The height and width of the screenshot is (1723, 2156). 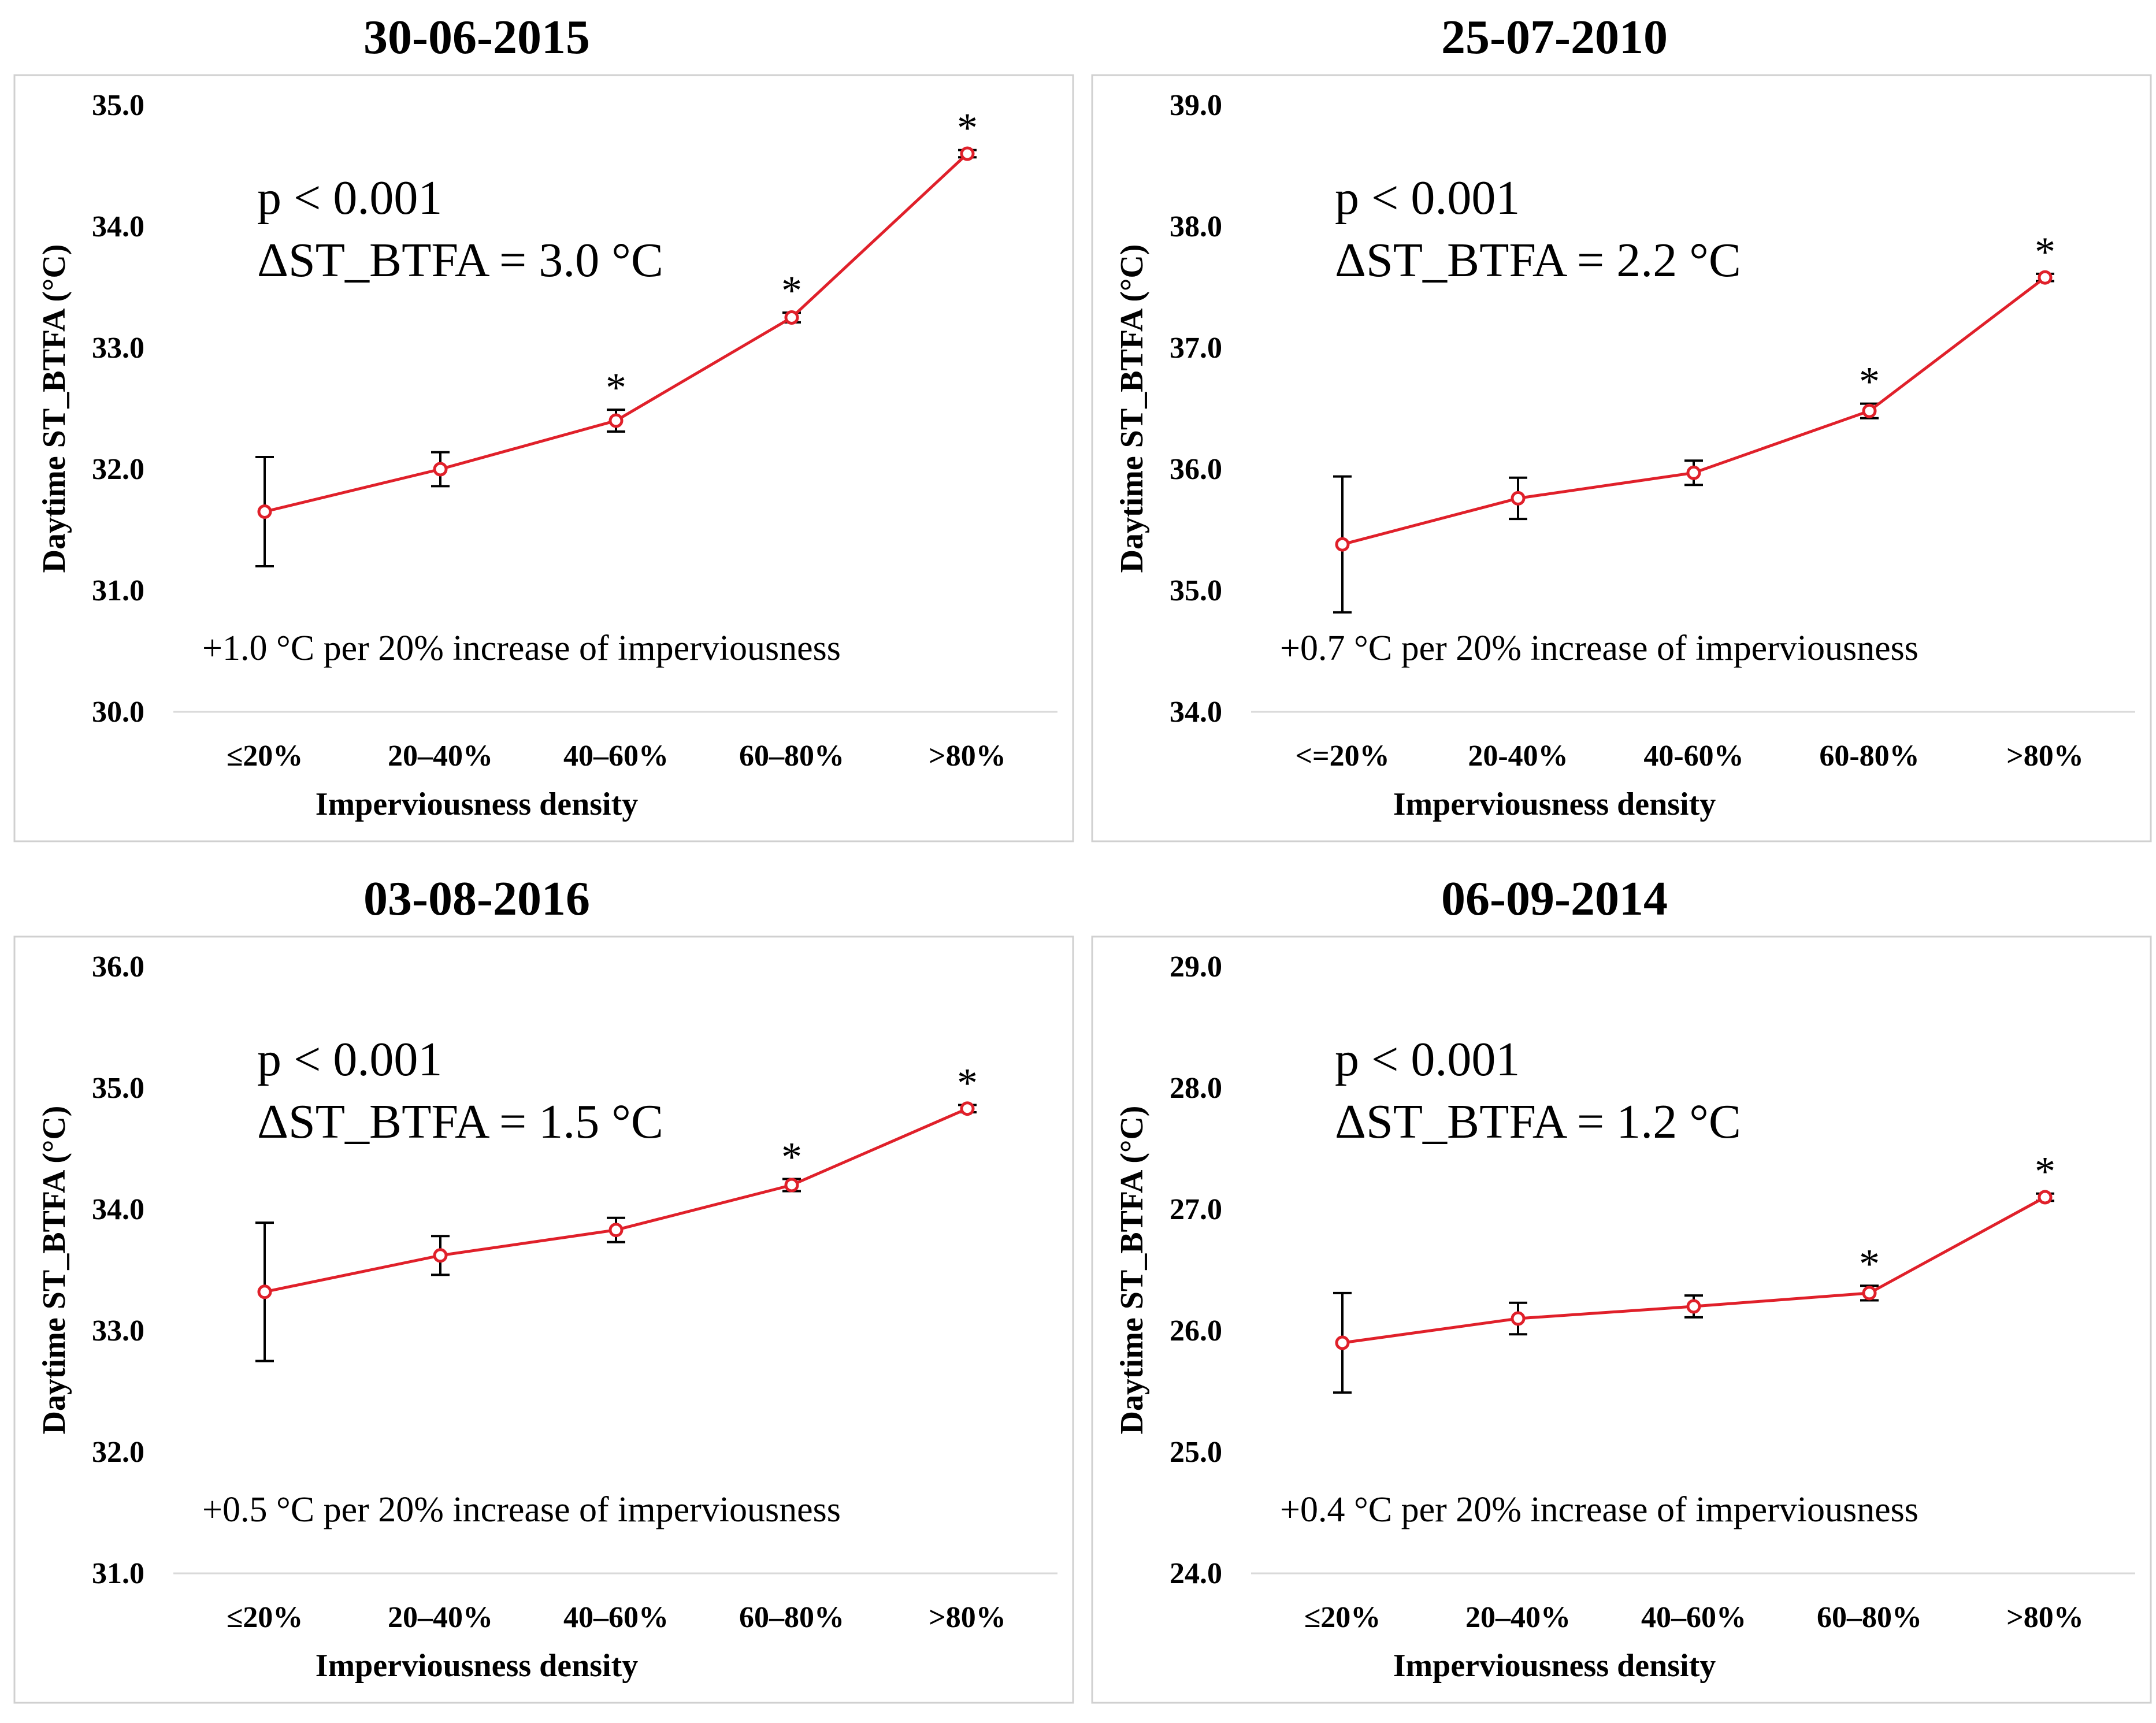 I want to click on y-tick-label: 29.0, so click(x=1196, y=967).